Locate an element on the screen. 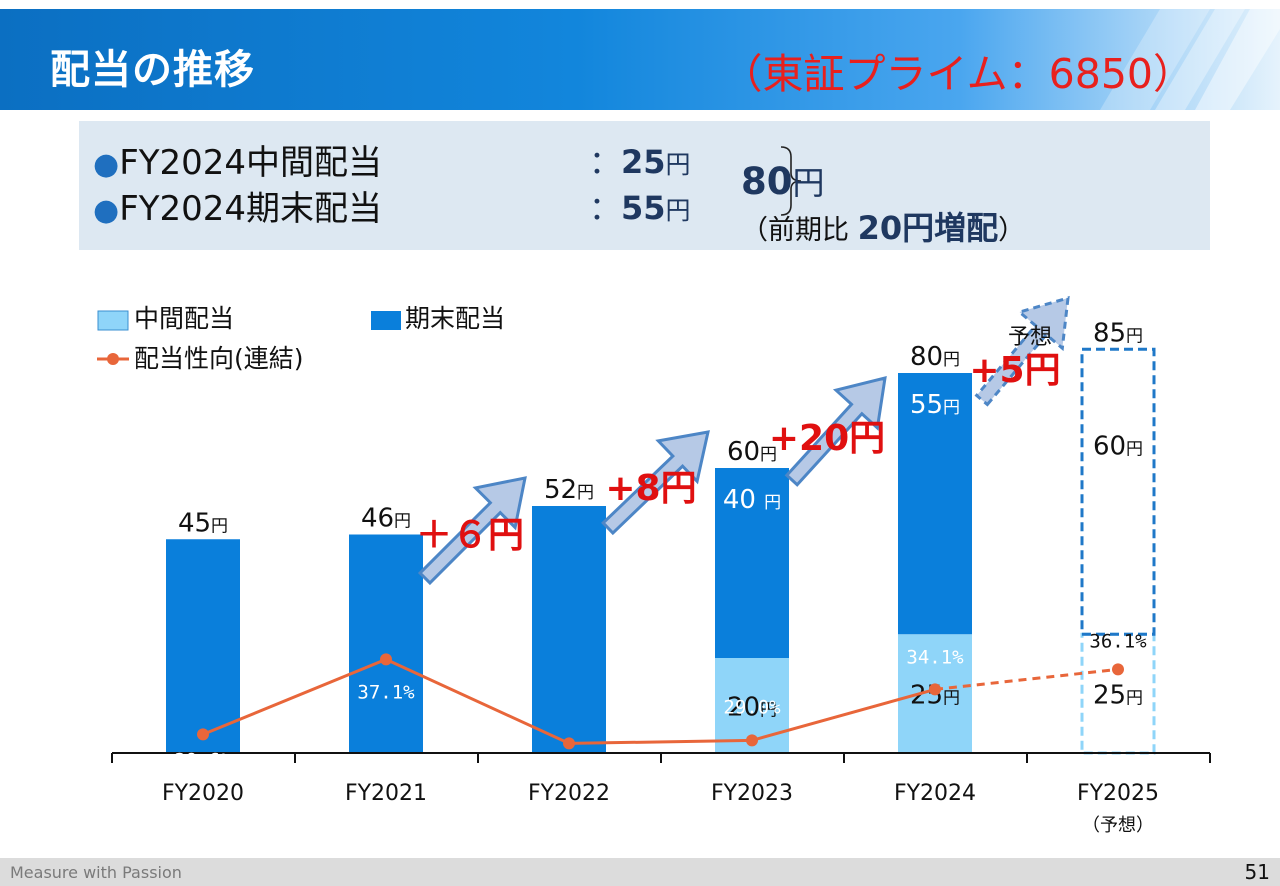 The width and height of the screenshot is (1280, 886). x-tick-FY2024: FY2024 is located at coordinates (935, 793).